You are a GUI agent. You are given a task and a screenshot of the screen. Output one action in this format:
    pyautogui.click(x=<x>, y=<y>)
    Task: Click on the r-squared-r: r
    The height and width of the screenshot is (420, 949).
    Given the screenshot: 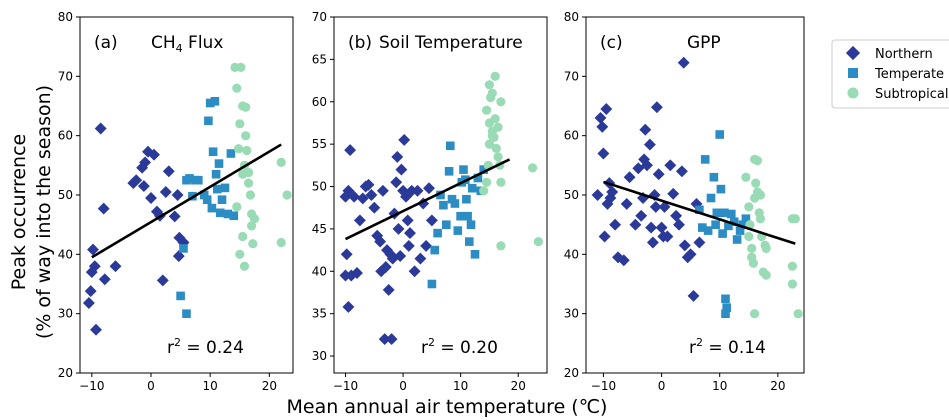 What is the action you would take?
    pyautogui.click(x=170, y=348)
    